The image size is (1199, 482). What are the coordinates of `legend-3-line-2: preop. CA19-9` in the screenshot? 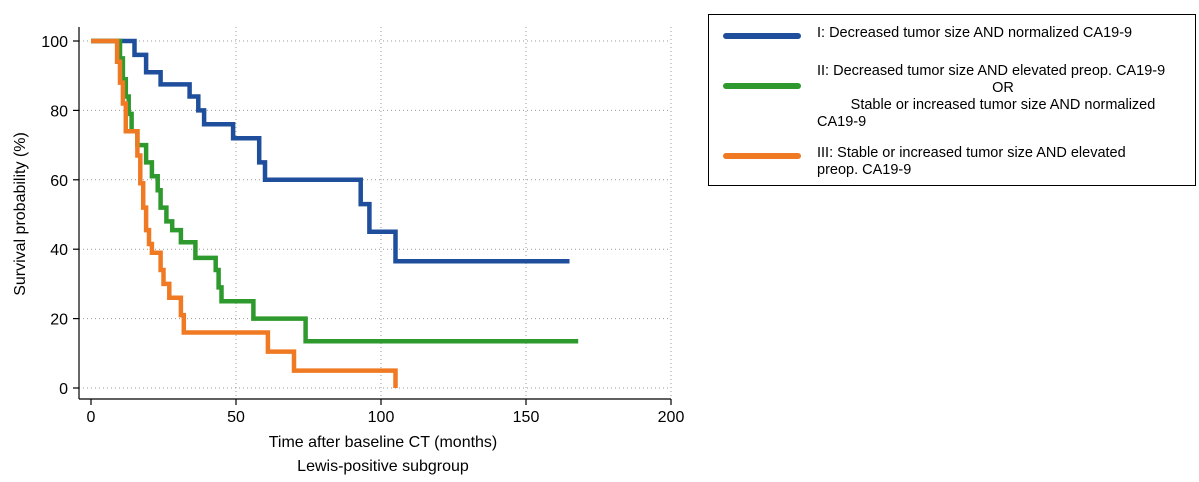 It's located at (864, 170).